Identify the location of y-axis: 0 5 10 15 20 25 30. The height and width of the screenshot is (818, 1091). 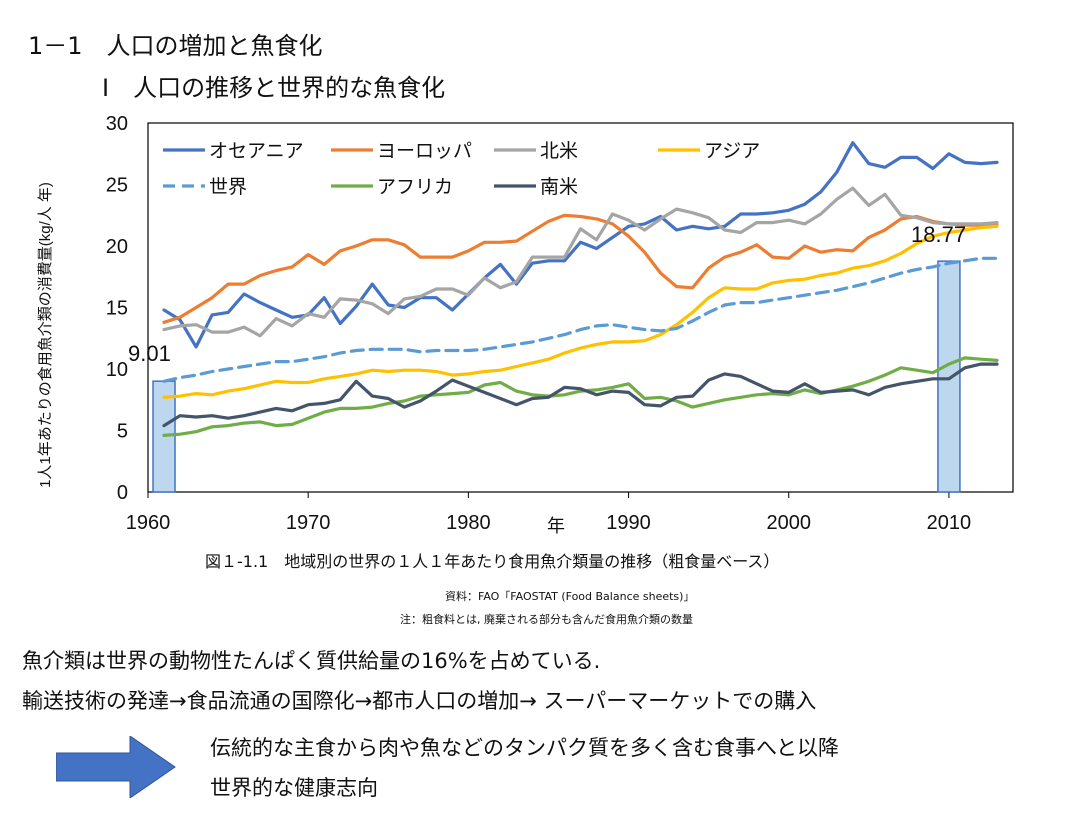
(117, 308).